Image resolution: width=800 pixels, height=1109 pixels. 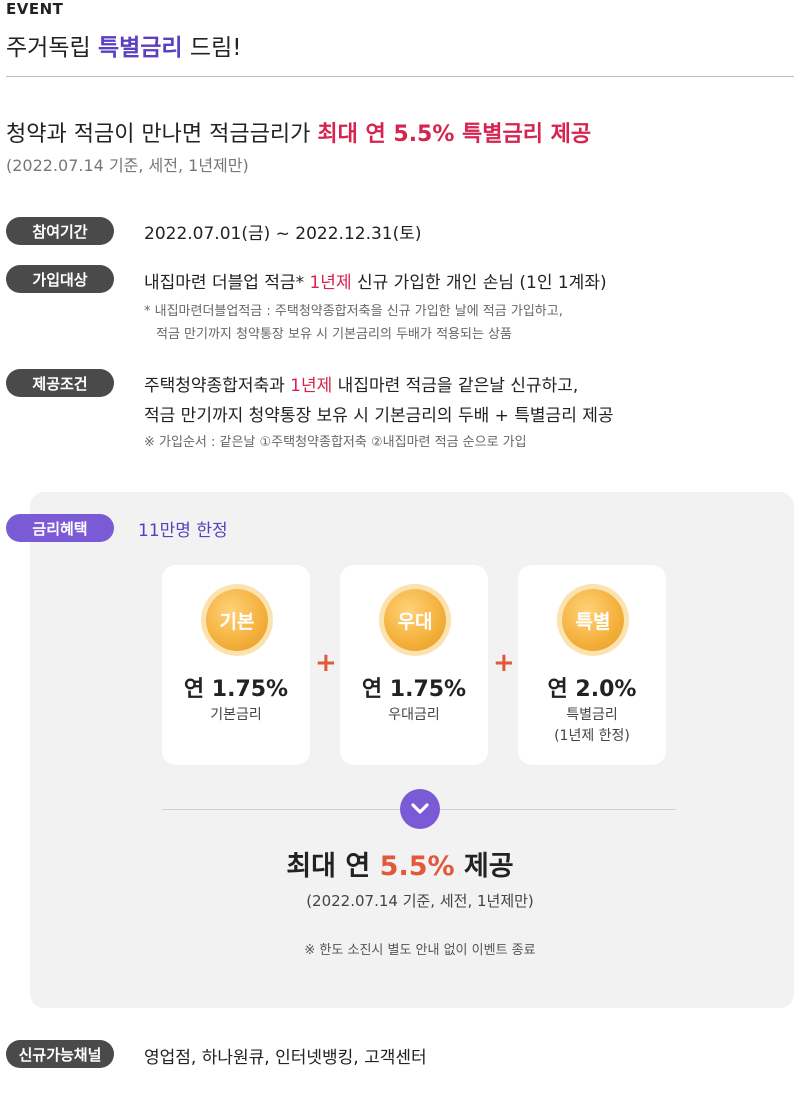 I want to click on plus-sign-2: +, so click(x=504, y=663).